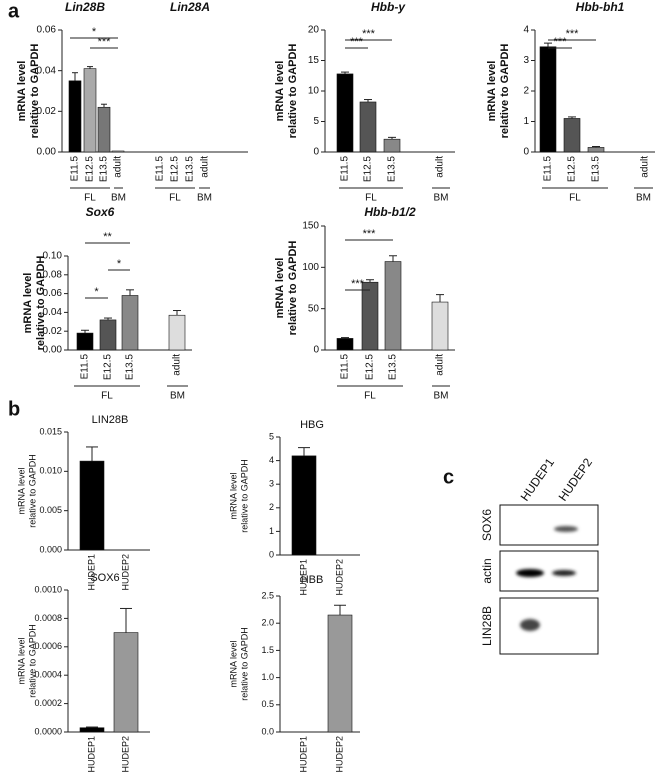 The image size is (660, 772). I want to click on y-tick-label: 0, so click(526, 152).